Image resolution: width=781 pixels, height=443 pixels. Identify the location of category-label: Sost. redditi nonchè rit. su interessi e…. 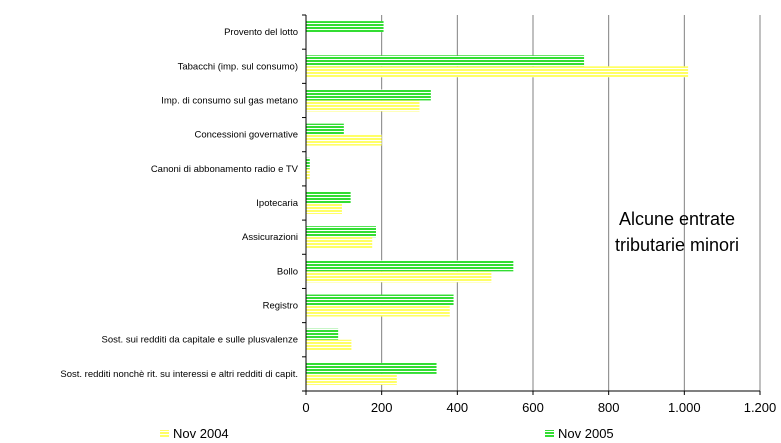
(179, 374).